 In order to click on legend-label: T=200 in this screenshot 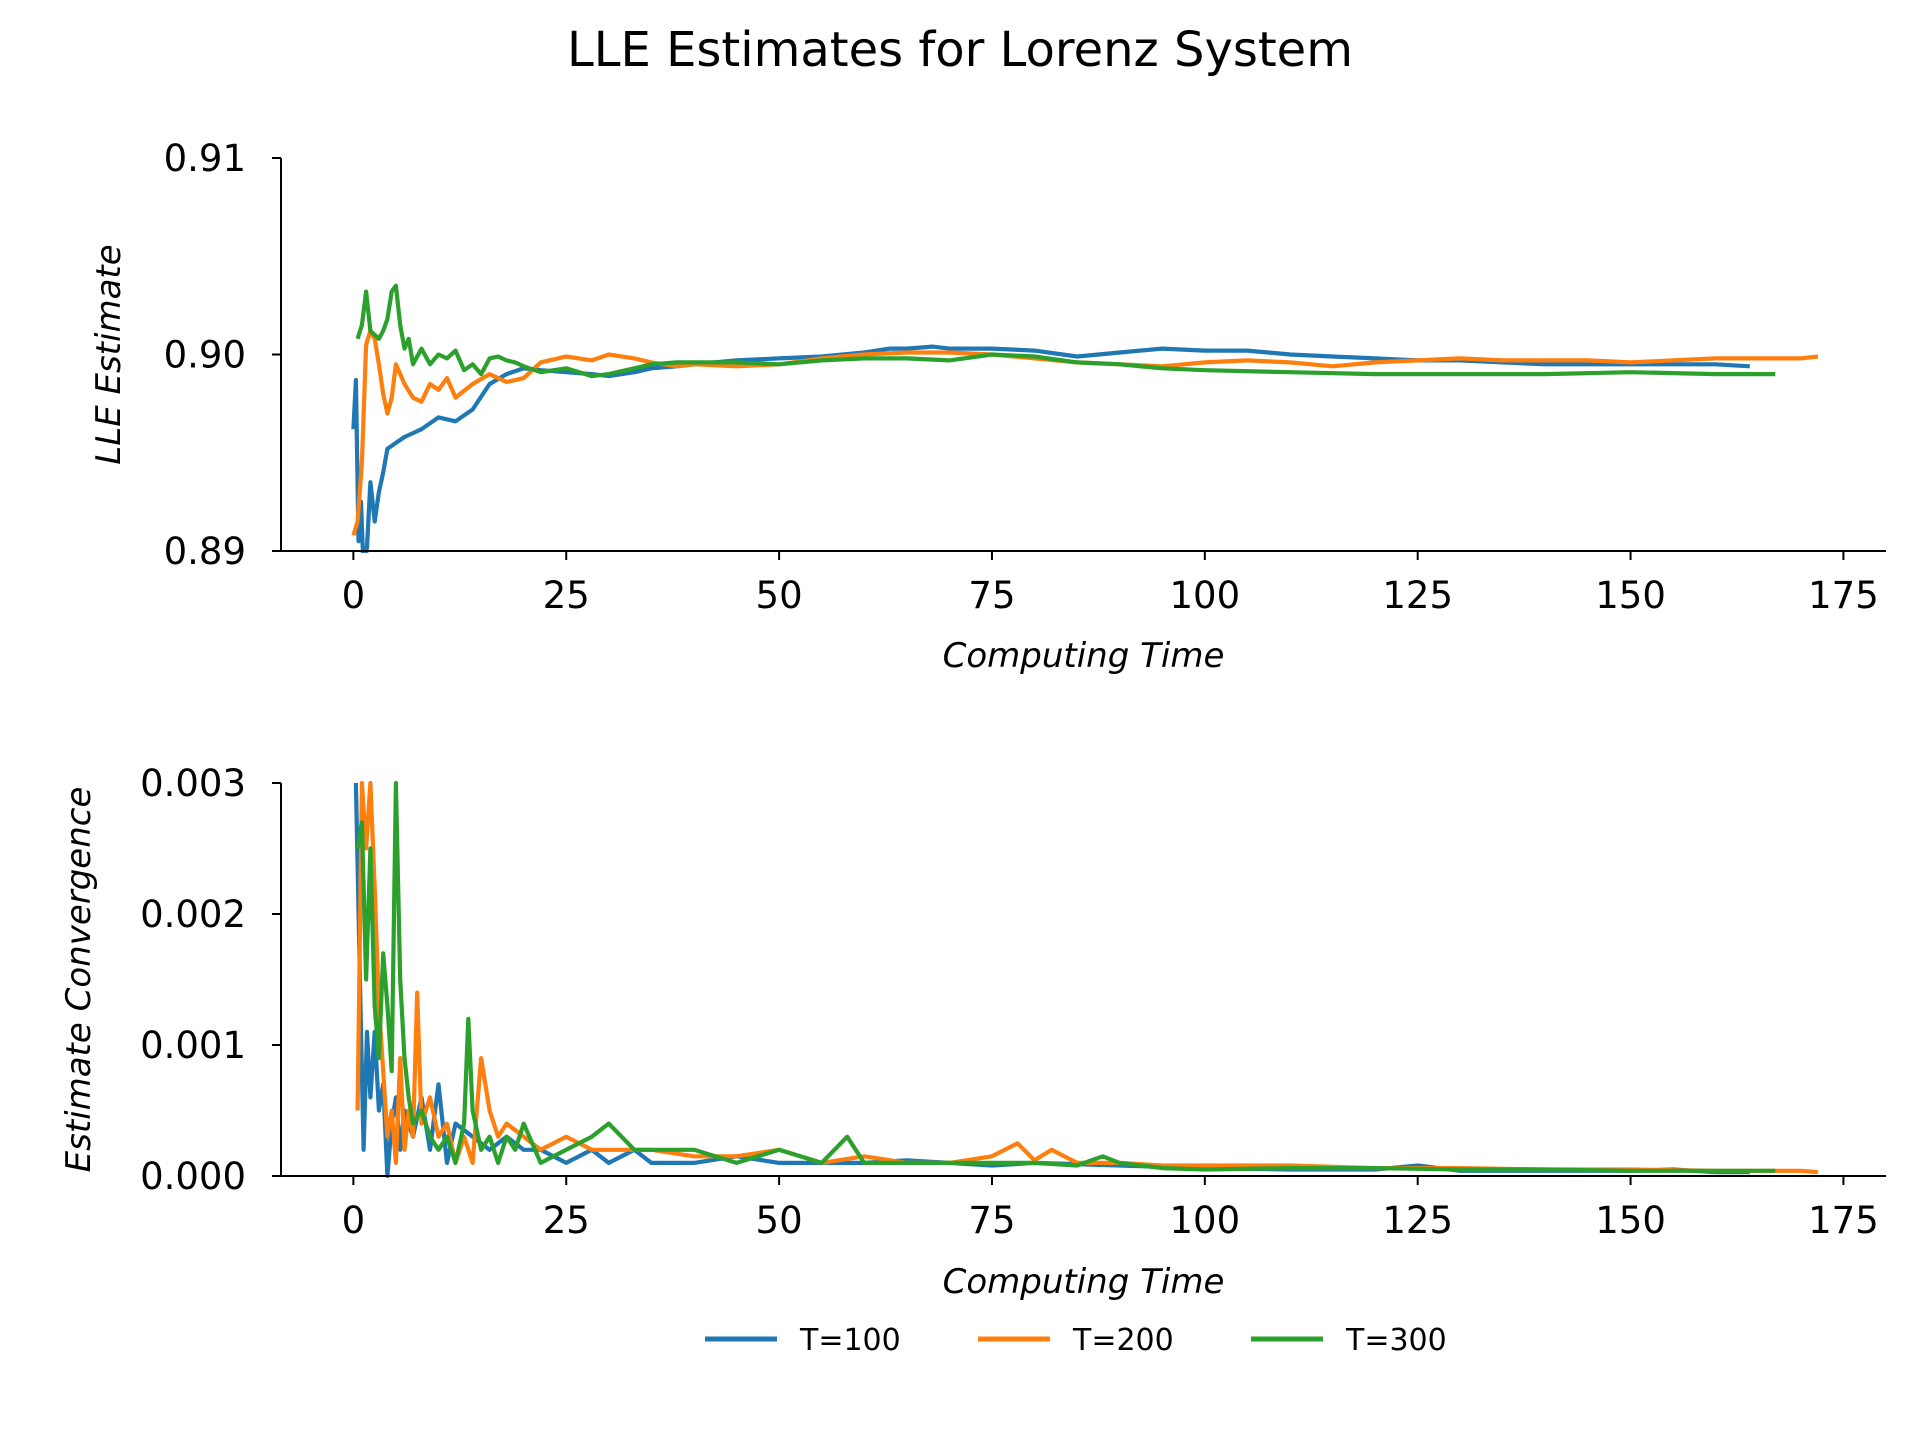, I will do `click(1123, 1340)`.